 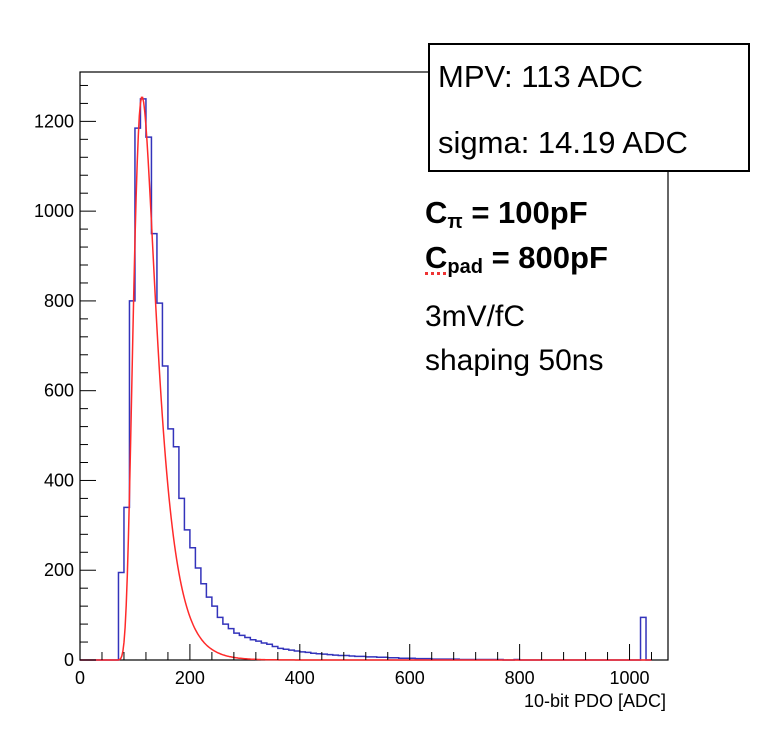 What do you see at coordinates (54, 121) in the screenshot?
I see `y-tick-label: 1200` at bounding box center [54, 121].